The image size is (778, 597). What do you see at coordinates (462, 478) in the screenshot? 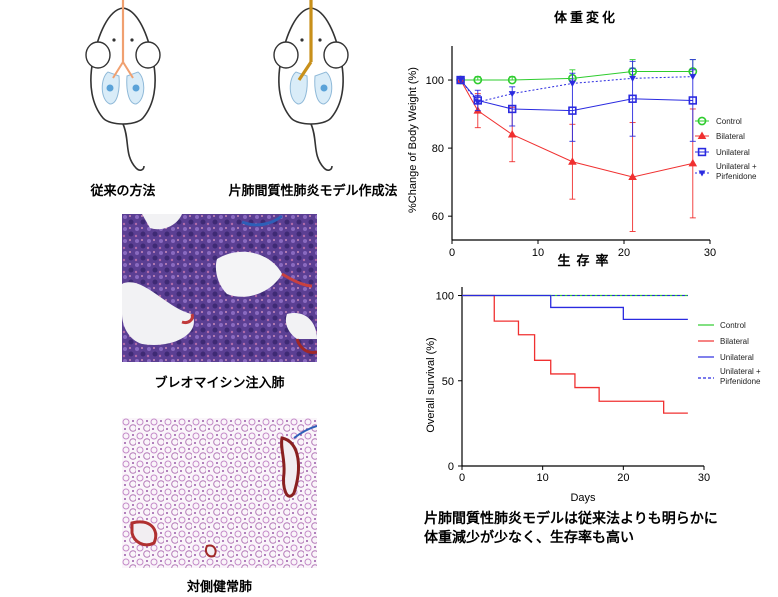
I see `survival-x-tick-label: 0` at bounding box center [462, 478].